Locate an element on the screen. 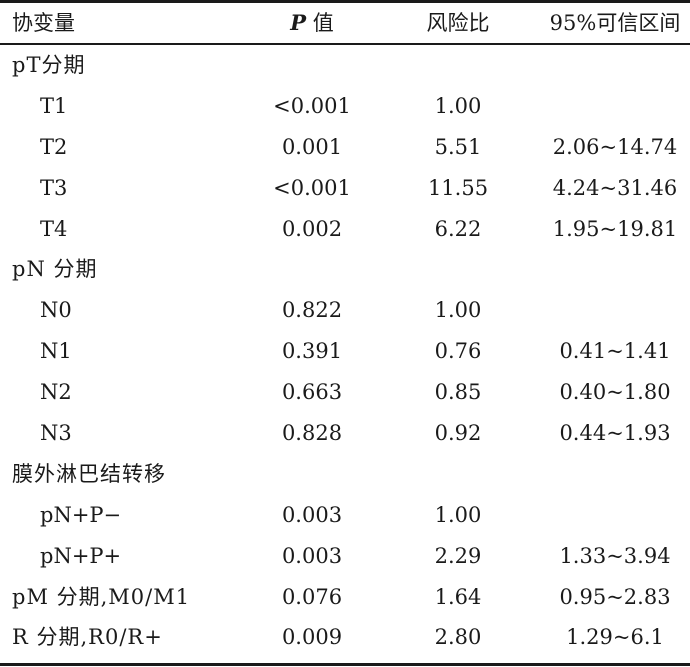 This screenshot has width=690, height=667. table-header-rule is located at coordinates (345, 44).